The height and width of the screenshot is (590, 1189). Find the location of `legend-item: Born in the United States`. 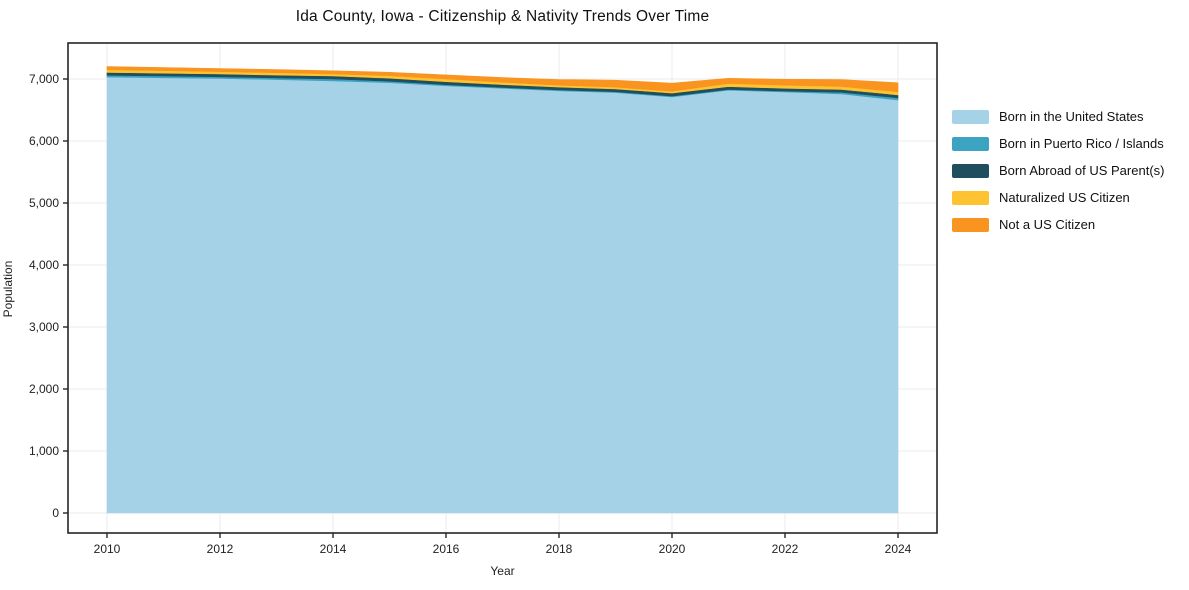

legend-item: Born in the United States is located at coordinates (1058, 116).